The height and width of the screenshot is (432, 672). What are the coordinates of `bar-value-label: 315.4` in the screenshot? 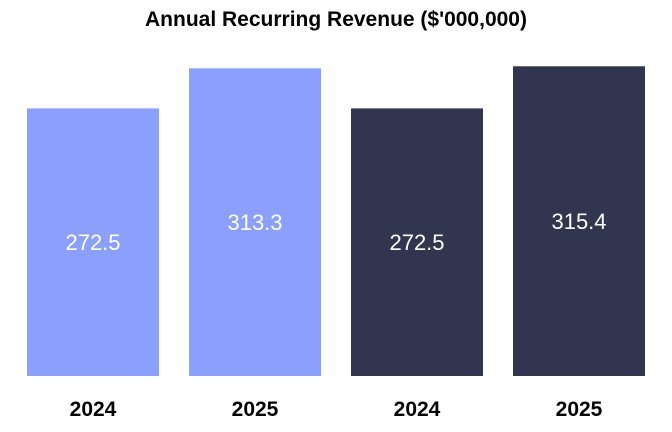 It's located at (578, 221).